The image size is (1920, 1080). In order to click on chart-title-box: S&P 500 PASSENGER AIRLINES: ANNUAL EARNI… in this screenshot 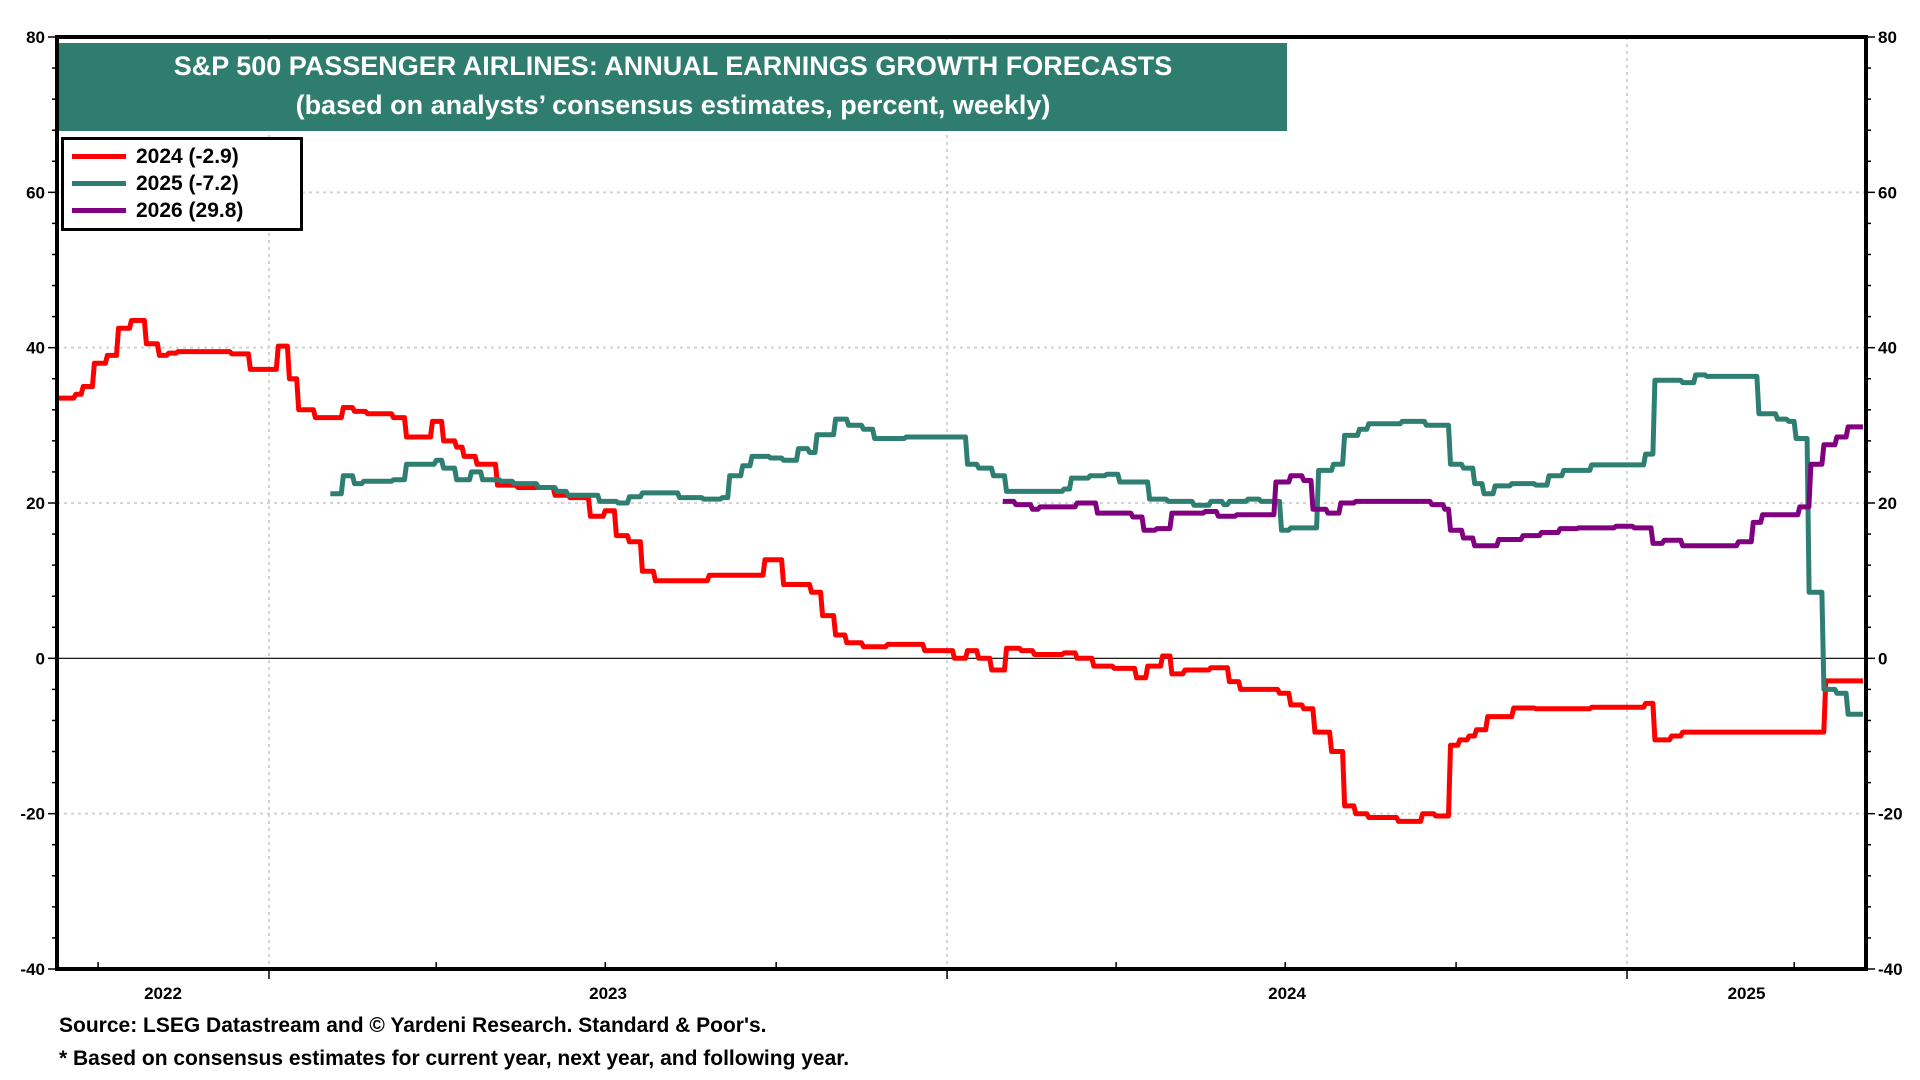, I will do `click(673, 87)`.